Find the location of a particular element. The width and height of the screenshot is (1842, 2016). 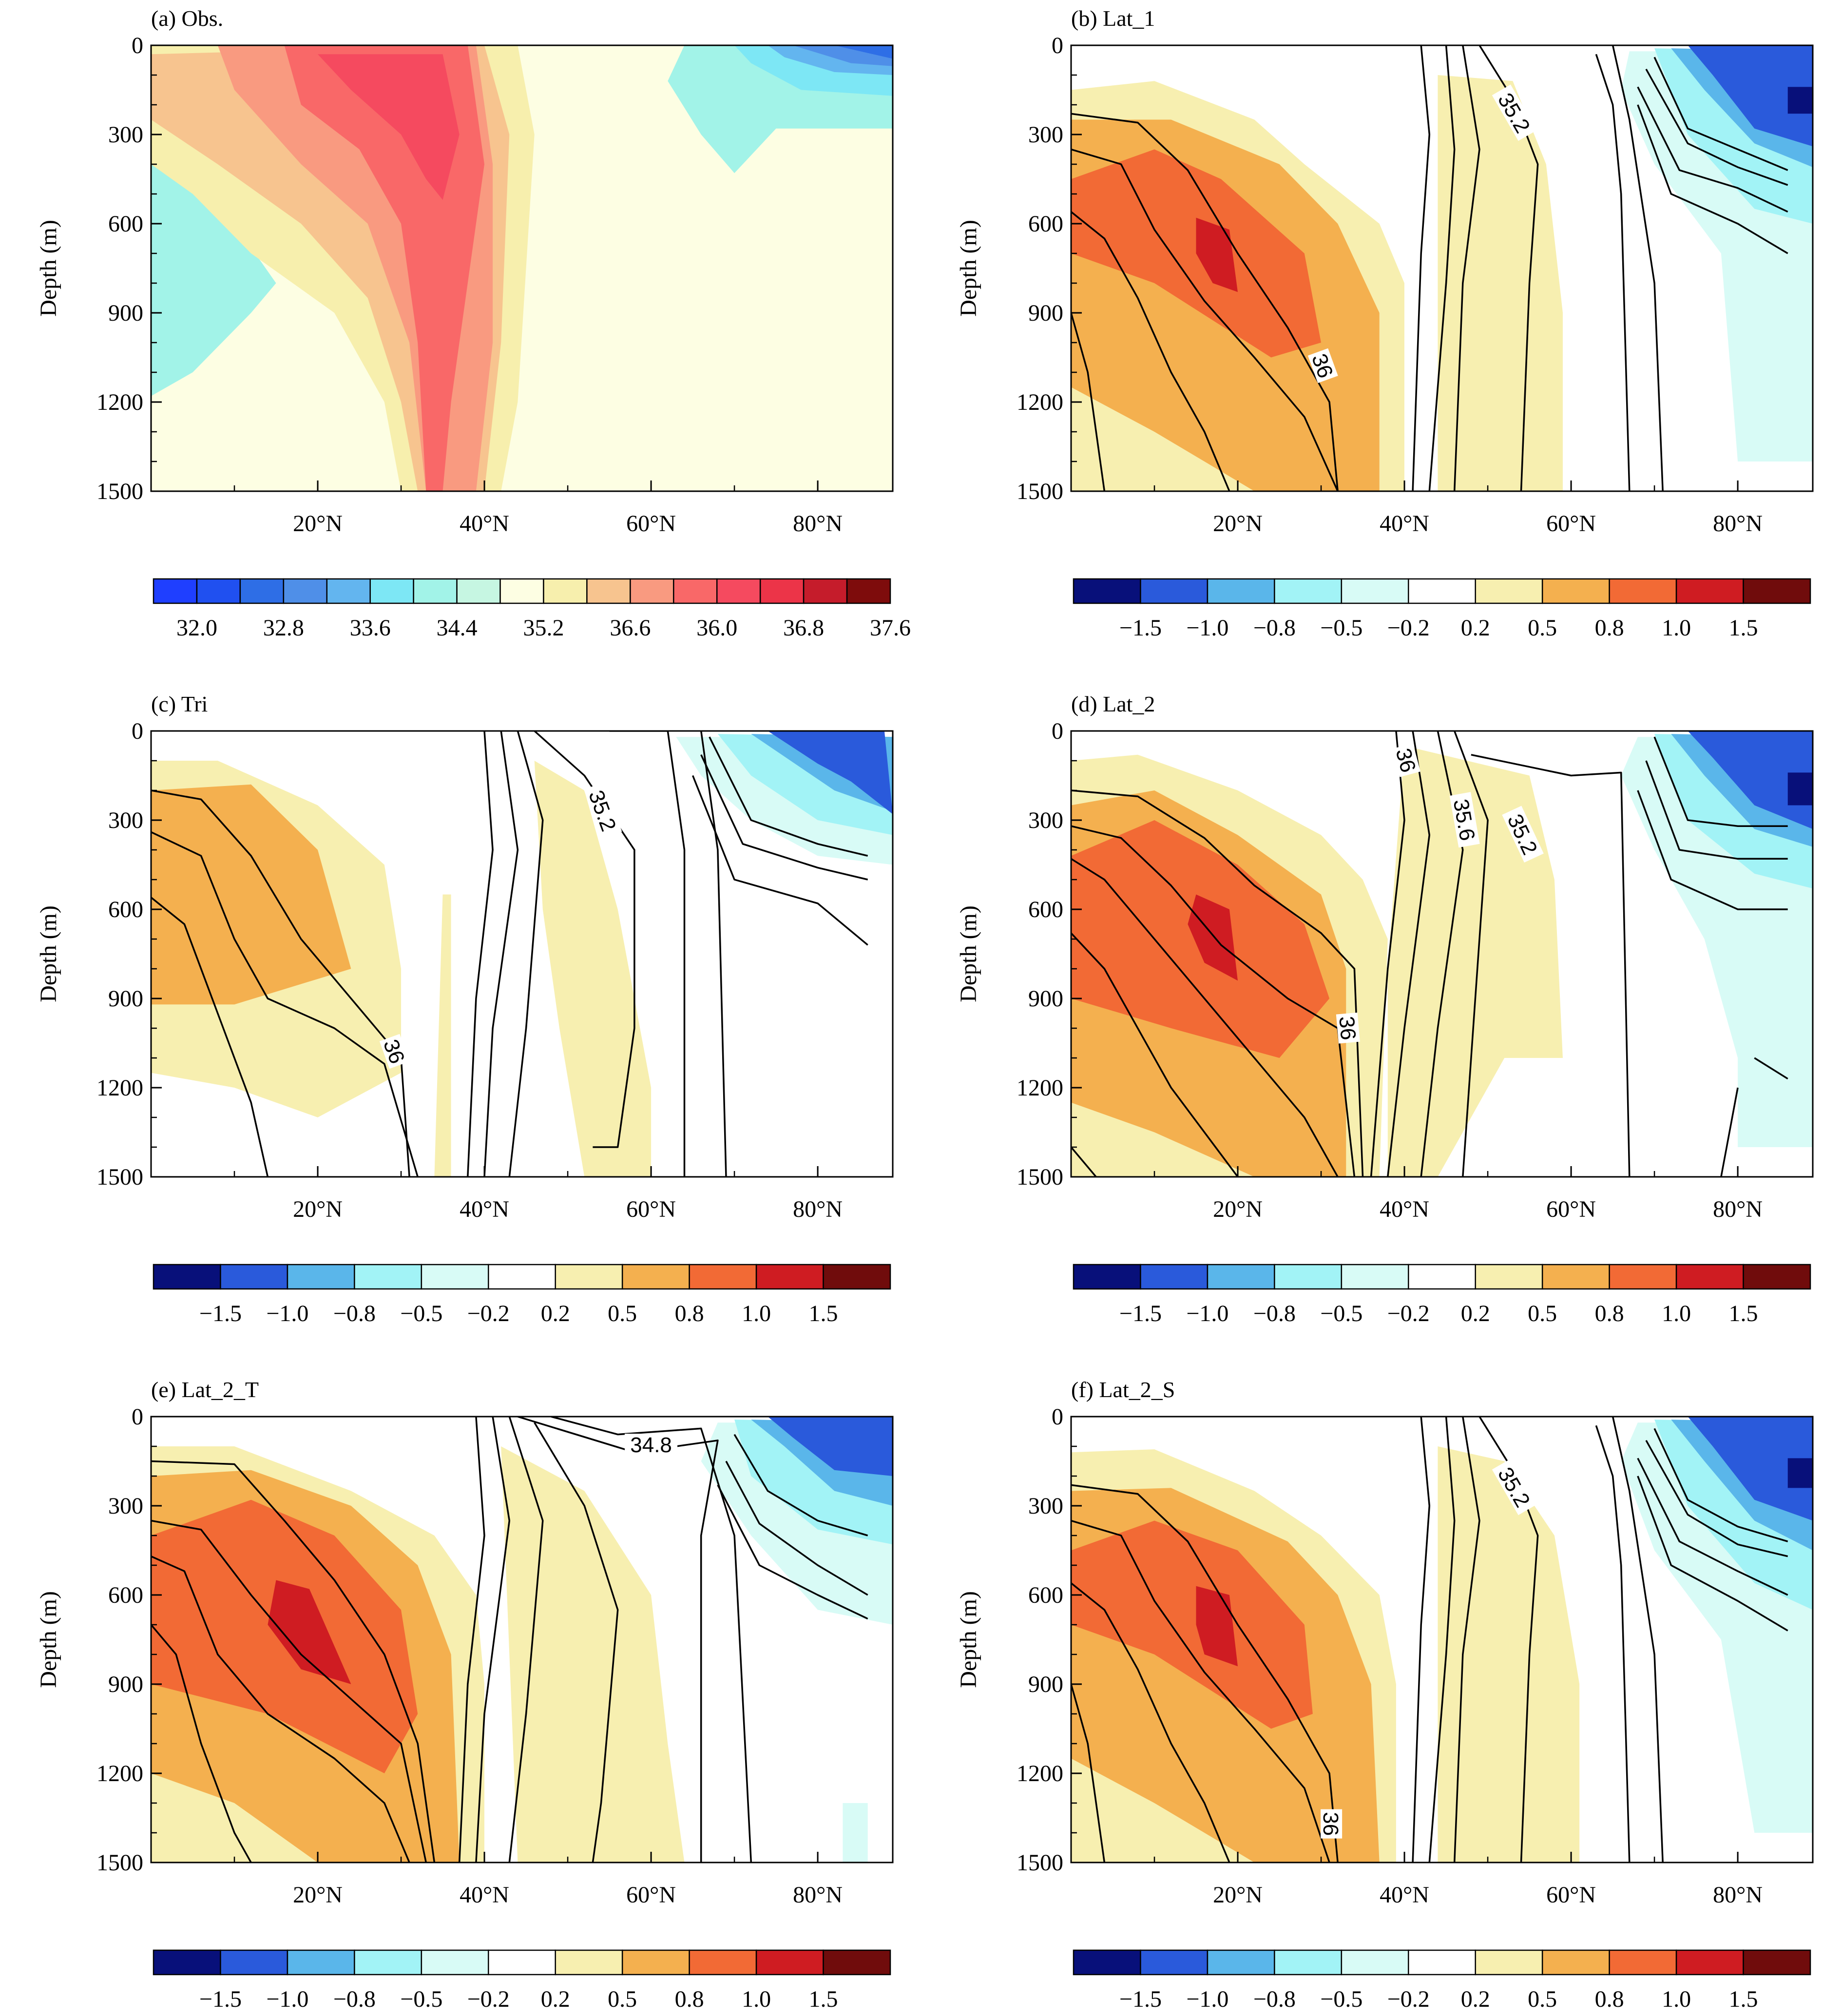

colorbar-label: −0.2 is located at coordinates (1408, 628).